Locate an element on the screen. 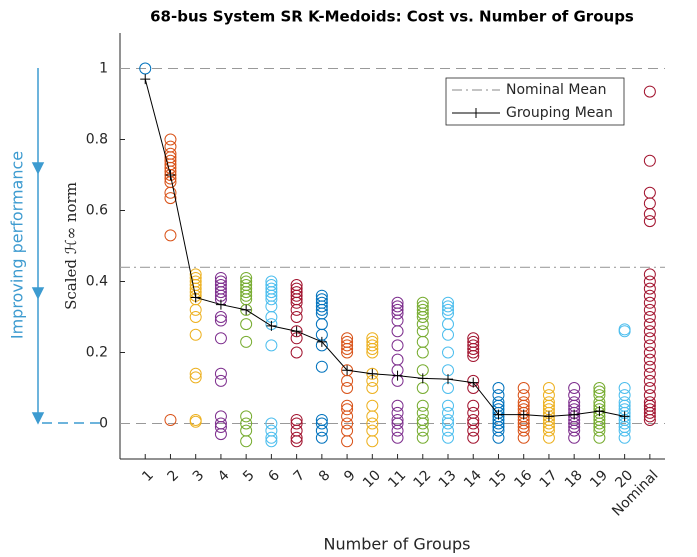  legend is located at coordinates (535, 101).